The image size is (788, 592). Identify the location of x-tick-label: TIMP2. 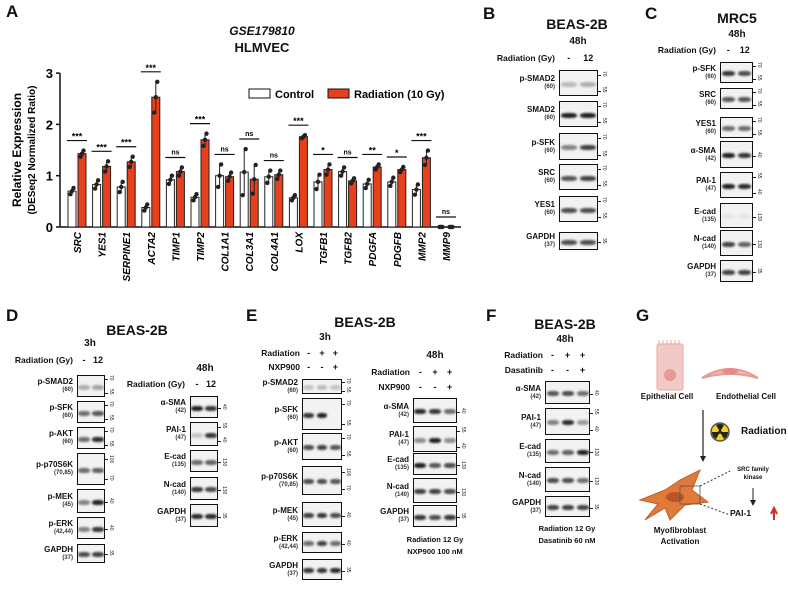
(201, 247).